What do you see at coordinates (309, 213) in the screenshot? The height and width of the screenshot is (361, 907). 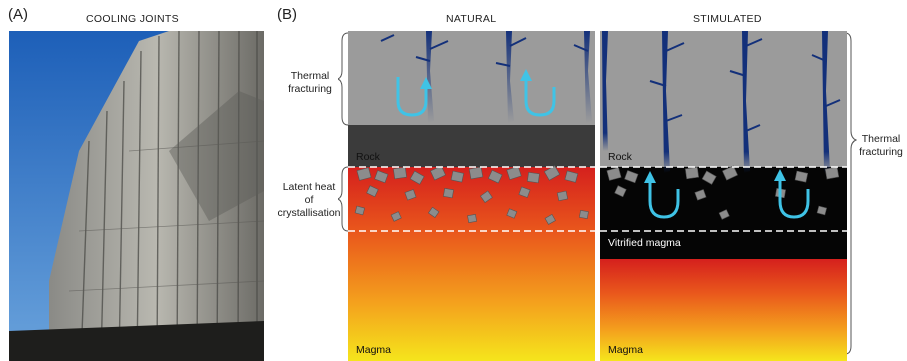 I see `label-line: crystallisation` at bounding box center [309, 213].